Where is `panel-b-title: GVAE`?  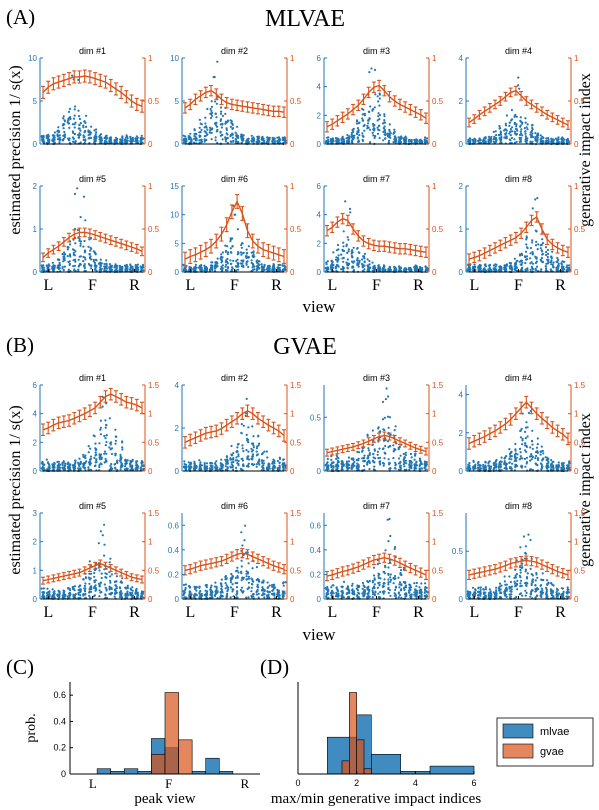
panel-b-title: GVAE is located at coordinates (305, 347).